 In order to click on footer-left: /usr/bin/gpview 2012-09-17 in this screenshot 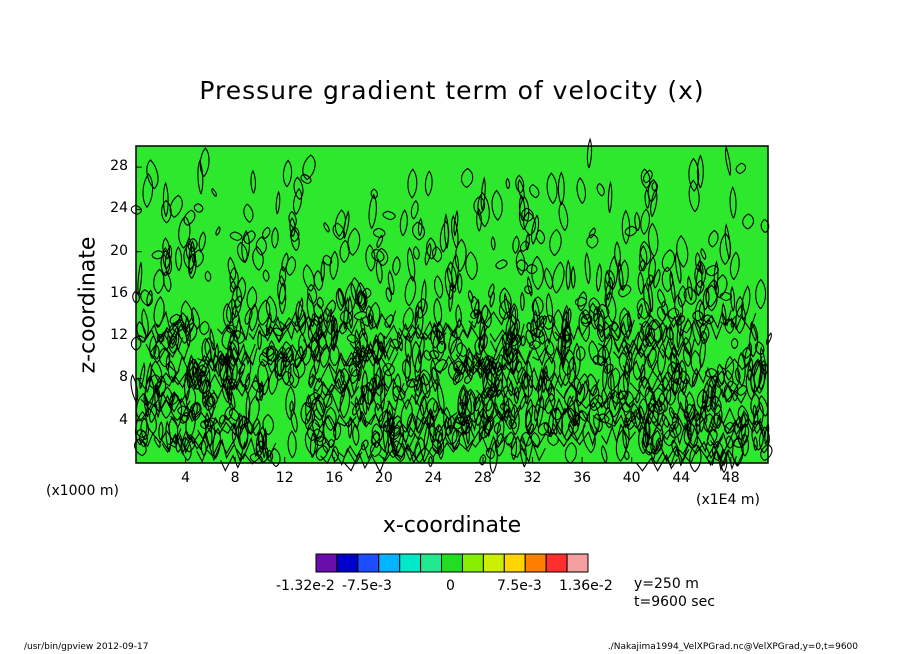, I will do `click(86, 647)`.